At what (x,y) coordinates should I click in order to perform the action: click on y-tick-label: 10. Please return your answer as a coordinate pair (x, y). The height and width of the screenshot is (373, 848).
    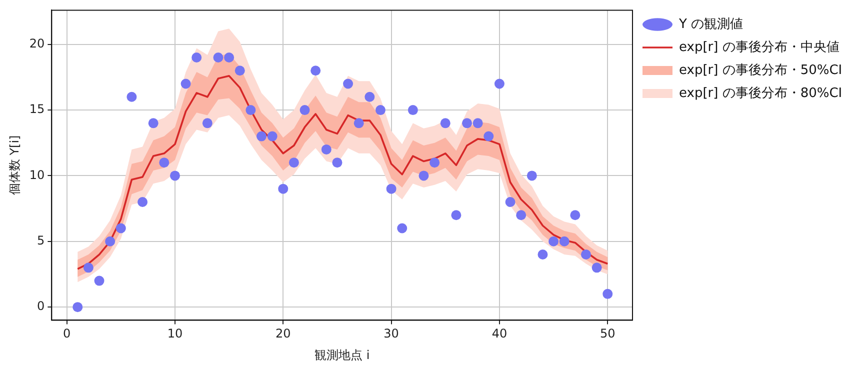
    Looking at the image, I should click on (37, 175).